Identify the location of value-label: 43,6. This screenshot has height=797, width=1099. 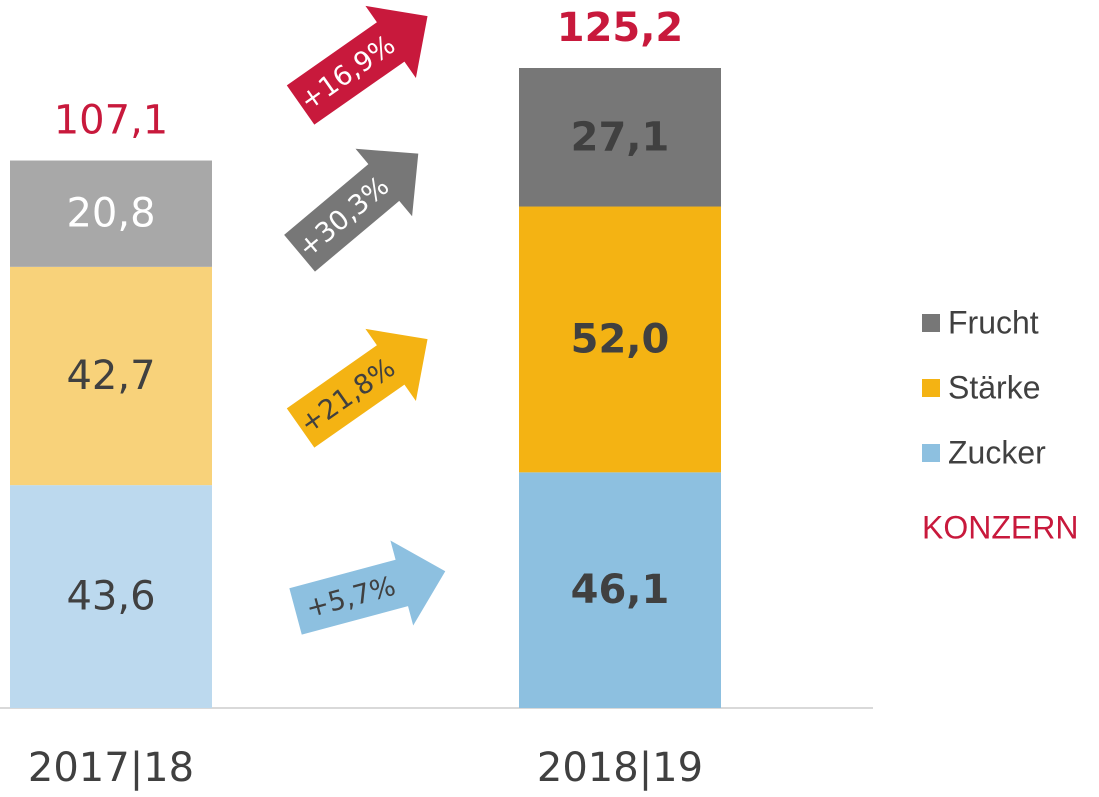
(110, 597).